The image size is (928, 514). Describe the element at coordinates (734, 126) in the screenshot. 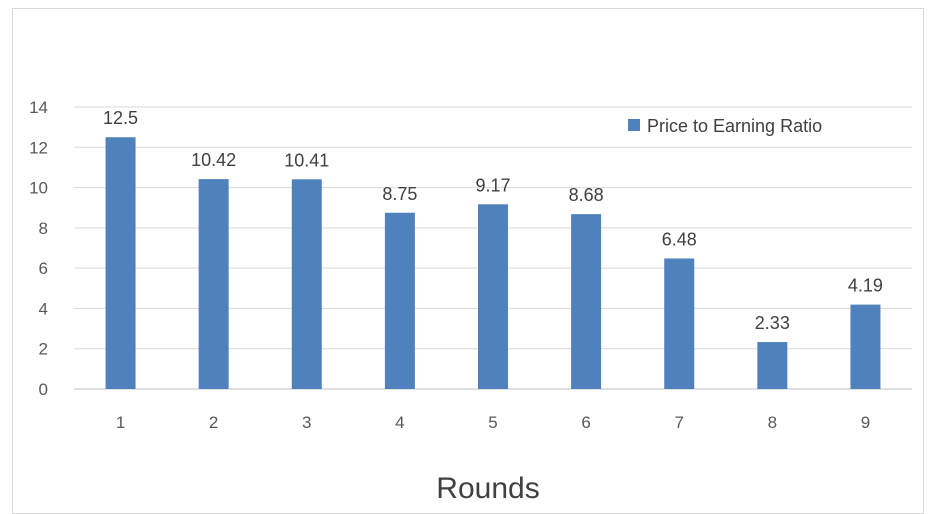

I see `legend-label: Price to Earning Ratio` at that location.